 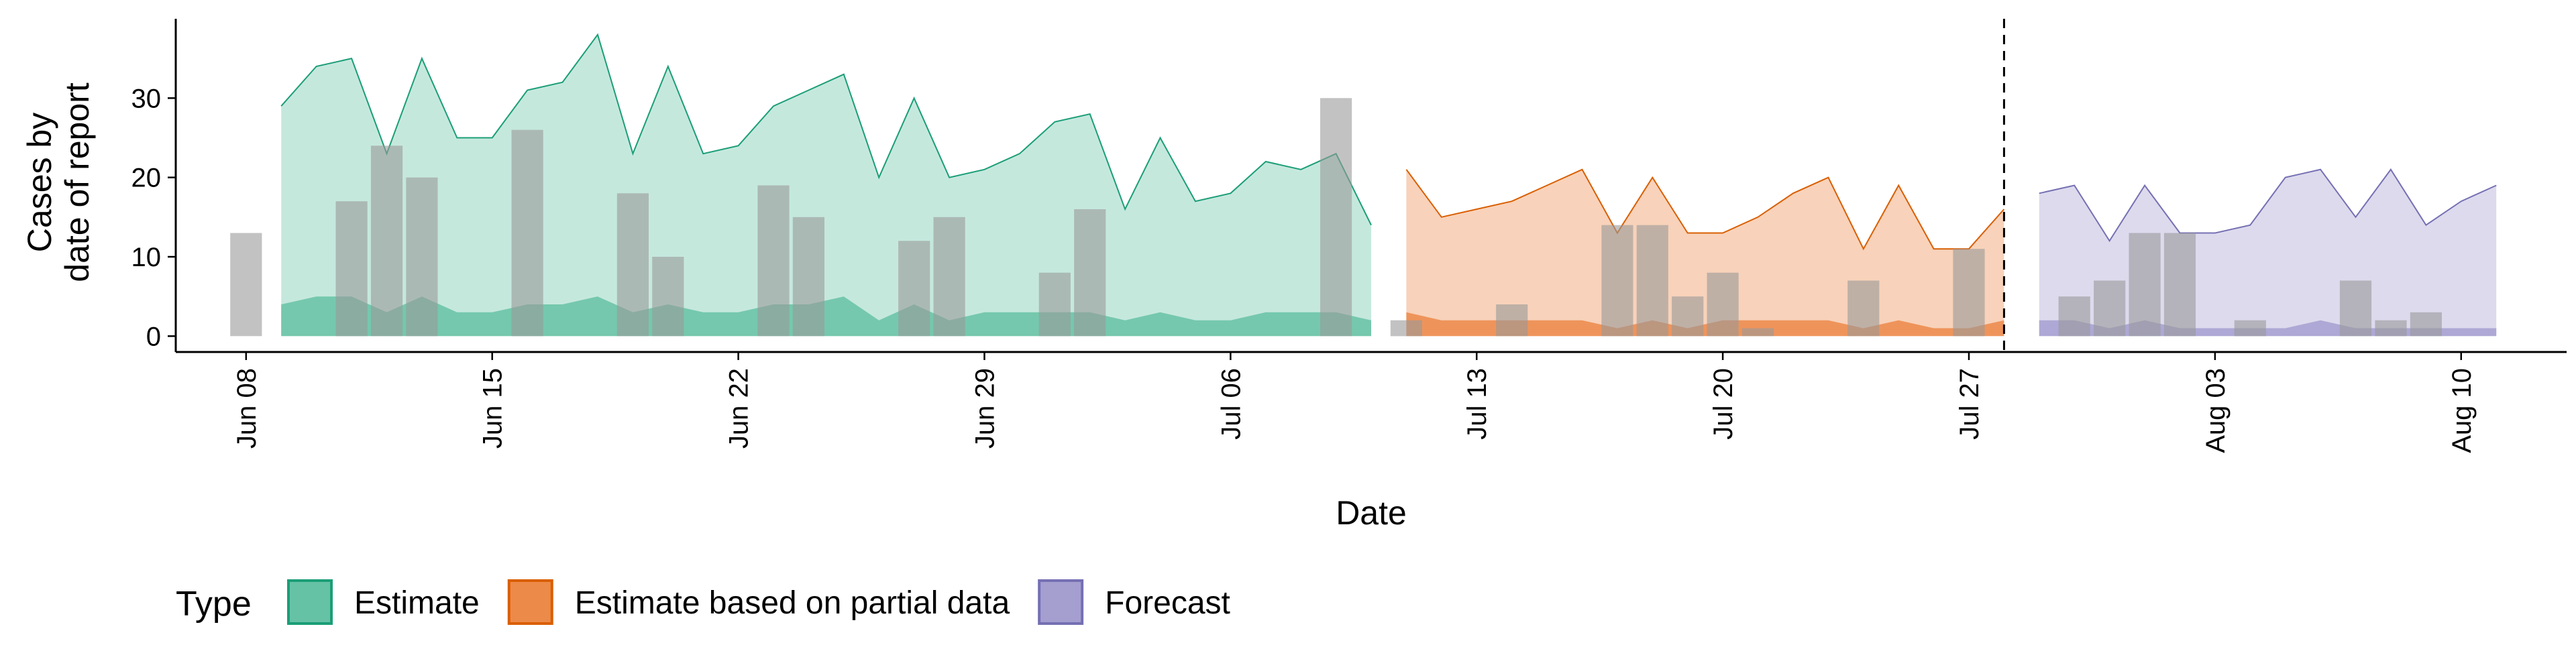 I want to click on y-tick-label: 20, so click(x=146, y=178).